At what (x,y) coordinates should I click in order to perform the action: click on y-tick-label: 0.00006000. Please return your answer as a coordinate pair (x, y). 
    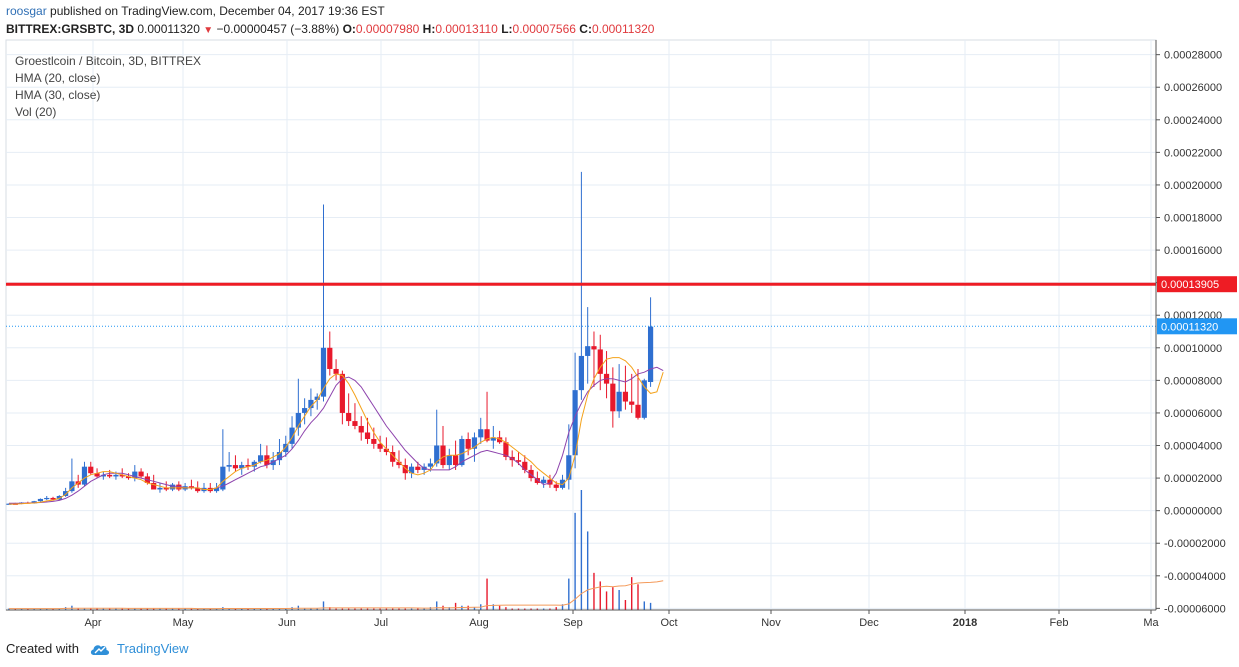
    Looking at the image, I should click on (1193, 414).